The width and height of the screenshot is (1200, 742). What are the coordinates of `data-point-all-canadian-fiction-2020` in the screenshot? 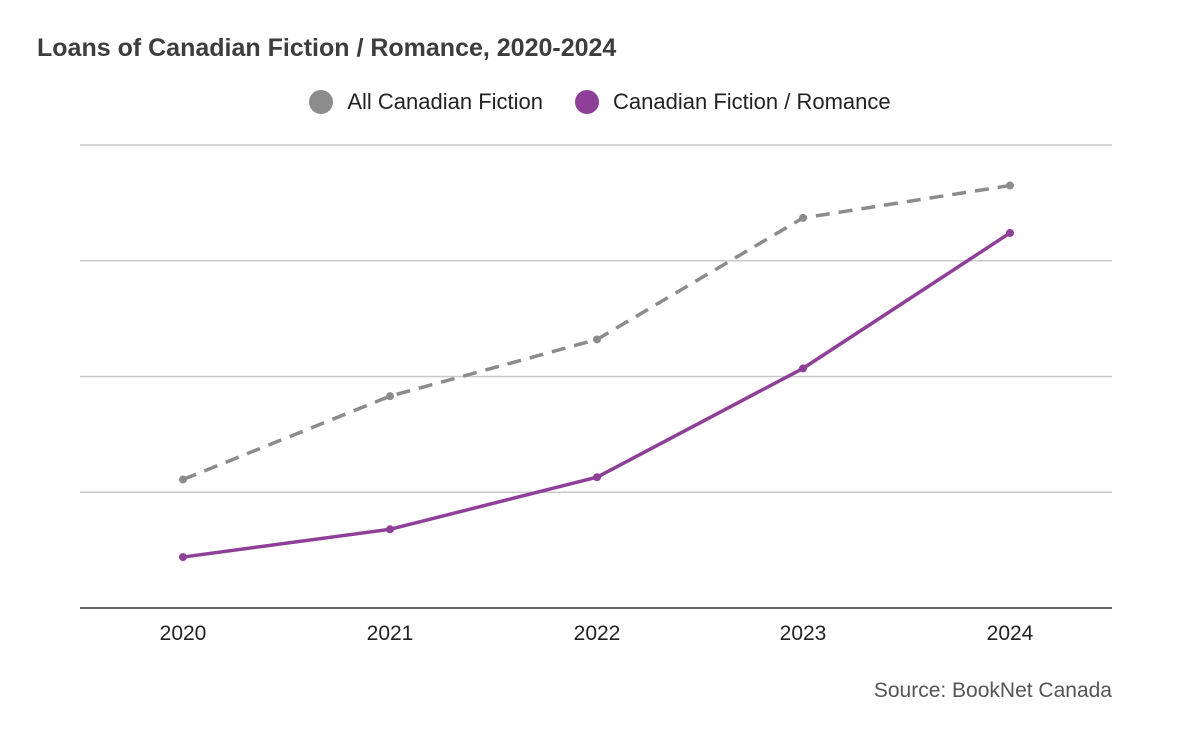 It's located at (183, 479).